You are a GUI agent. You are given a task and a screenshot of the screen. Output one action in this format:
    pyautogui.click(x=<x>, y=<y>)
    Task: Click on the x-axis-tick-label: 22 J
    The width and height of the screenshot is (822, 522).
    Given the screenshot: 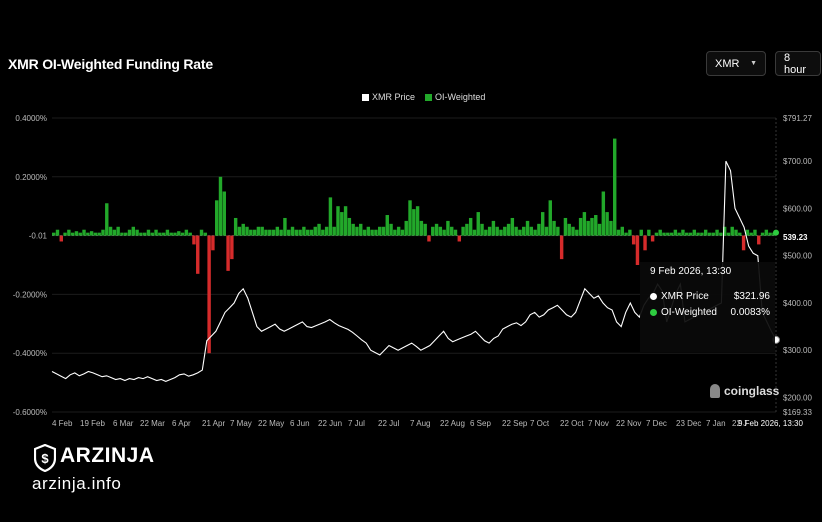 What is the action you would take?
    pyautogui.click(x=739, y=423)
    